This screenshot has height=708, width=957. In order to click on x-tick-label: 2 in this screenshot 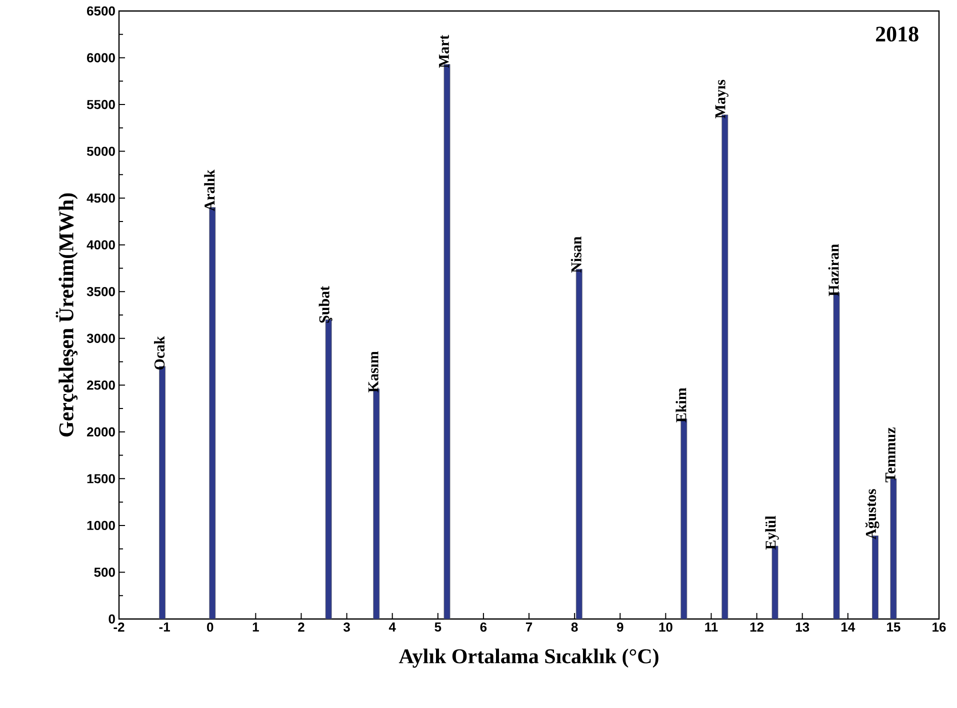, I will do `click(301, 627)`.